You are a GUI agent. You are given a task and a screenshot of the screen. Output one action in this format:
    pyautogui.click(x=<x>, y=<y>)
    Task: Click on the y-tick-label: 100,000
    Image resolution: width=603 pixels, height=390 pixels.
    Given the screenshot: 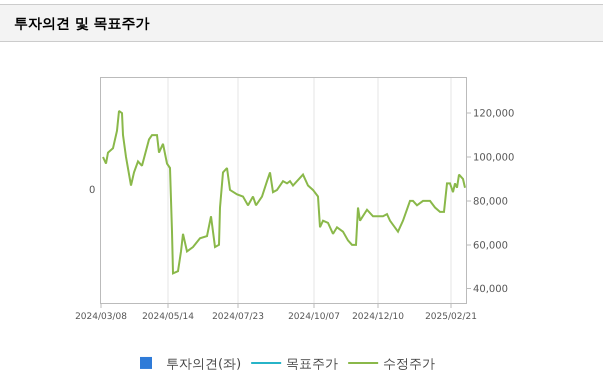 What is the action you would take?
    pyautogui.click(x=493, y=158)
    